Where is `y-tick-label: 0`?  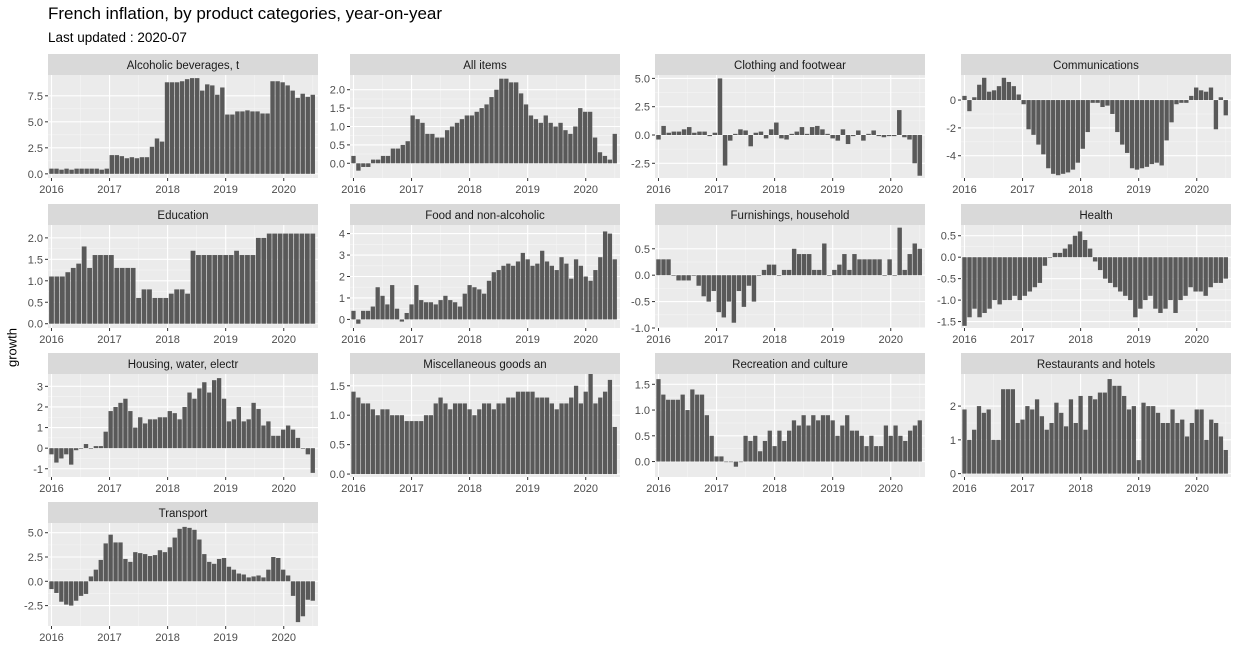 y-tick-label: 0 is located at coordinates (953, 475).